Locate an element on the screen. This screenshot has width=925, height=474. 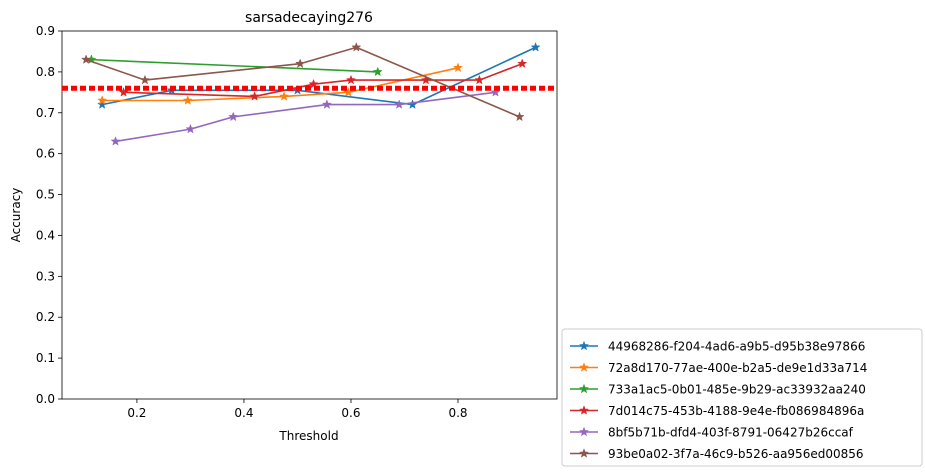
y-axis-label: Accuracy is located at coordinates (16, 215).